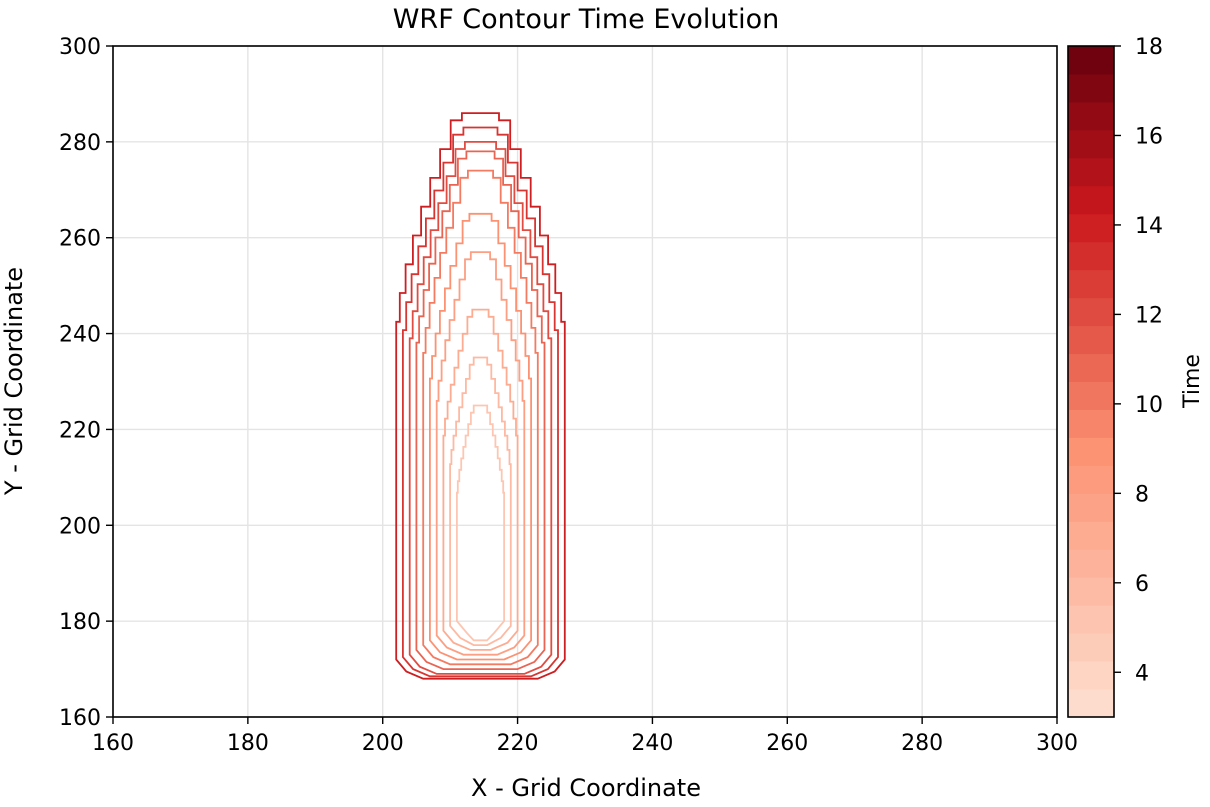 Image resolution: width=1210 pixels, height=807 pixels. Describe the element at coordinates (586, 788) in the screenshot. I see `x-axis-label: X - Grid Coordinate` at that location.